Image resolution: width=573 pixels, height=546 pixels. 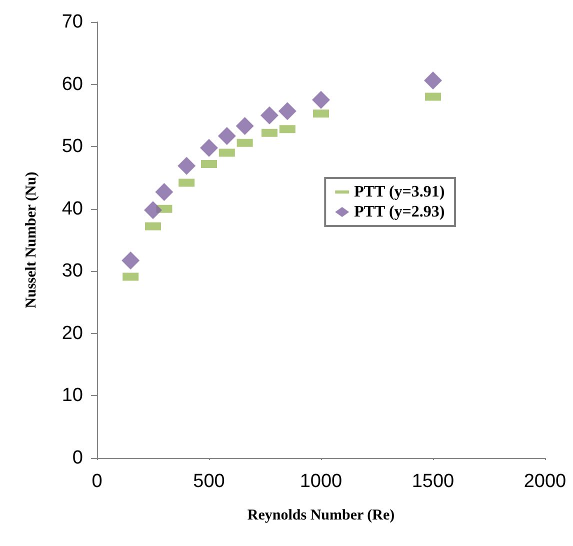 I want to click on y-axis-title: Nusselt Number (Nu), so click(x=32, y=240).